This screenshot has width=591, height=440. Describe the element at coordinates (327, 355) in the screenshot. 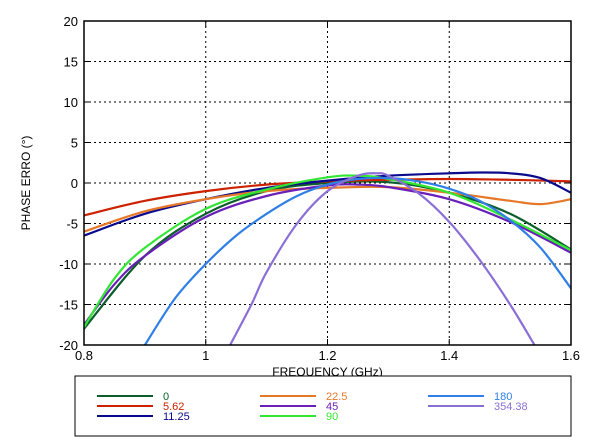

I see `x-tick-label: 1.2` at that location.